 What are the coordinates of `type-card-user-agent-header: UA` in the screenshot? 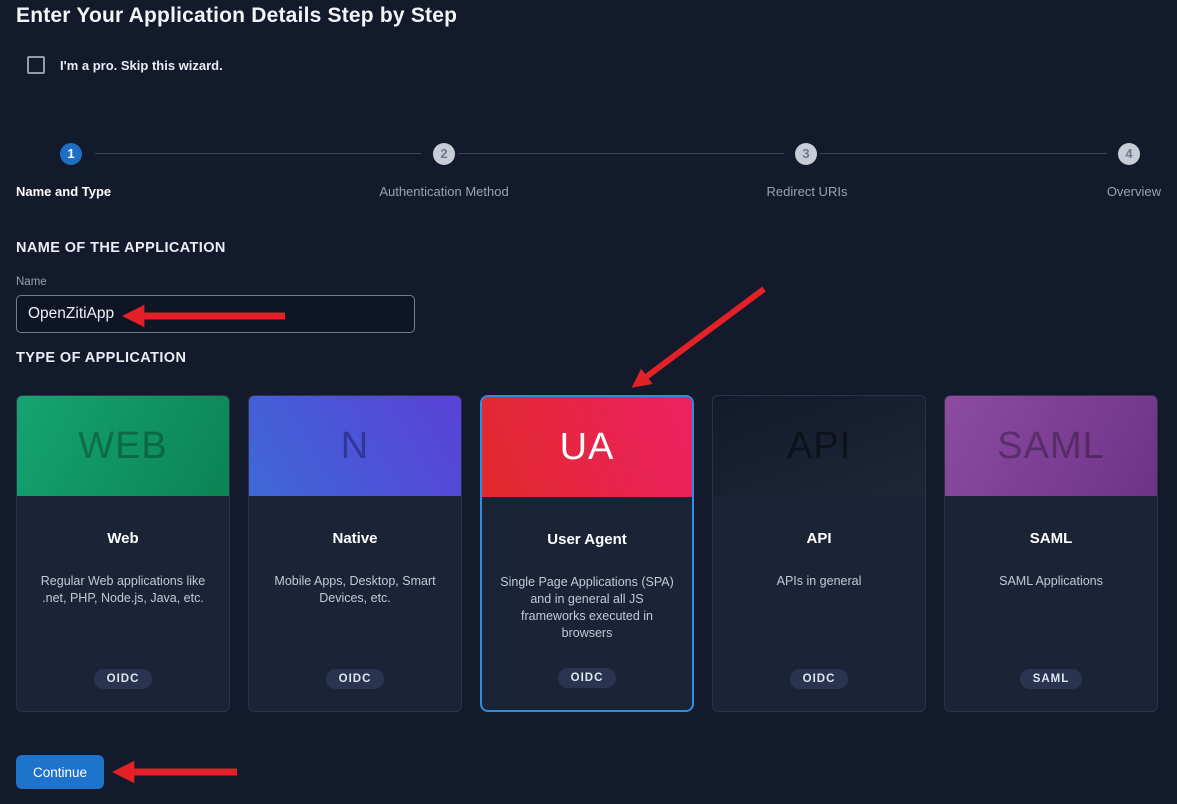 It's located at (587, 447).